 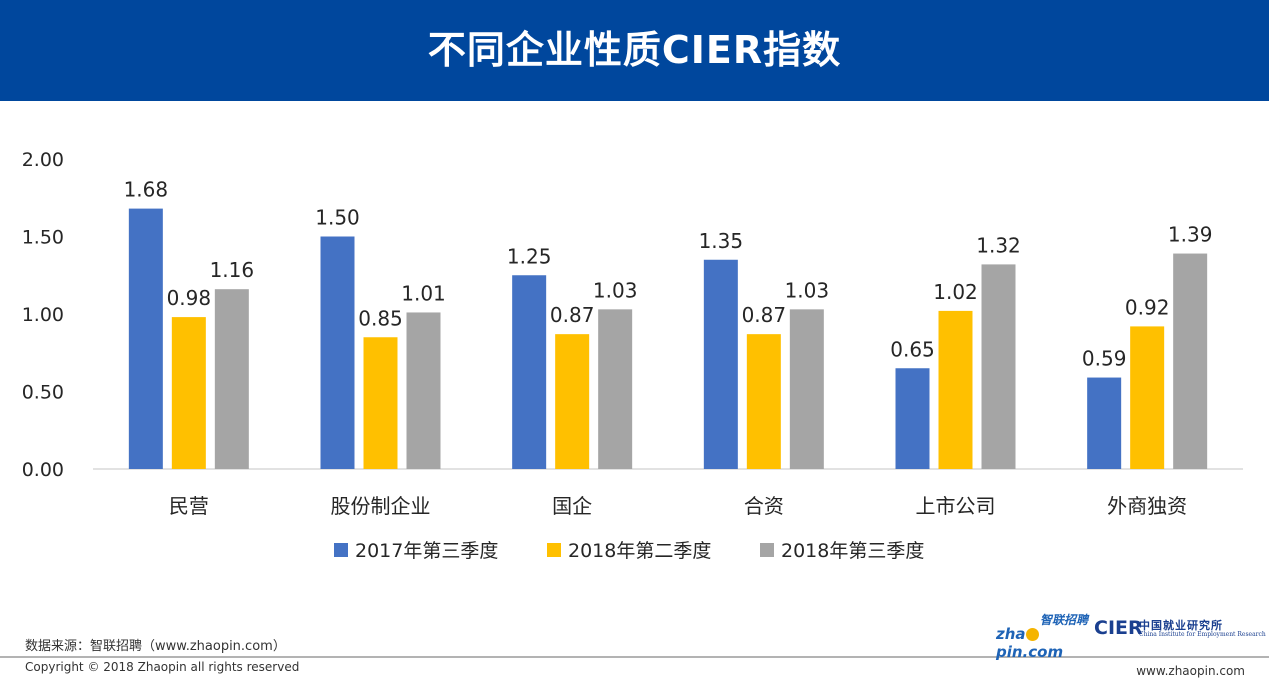 What do you see at coordinates (639, 551) in the screenshot?
I see `legend-label: 2018年第二季度` at bounding box center [639, 551].